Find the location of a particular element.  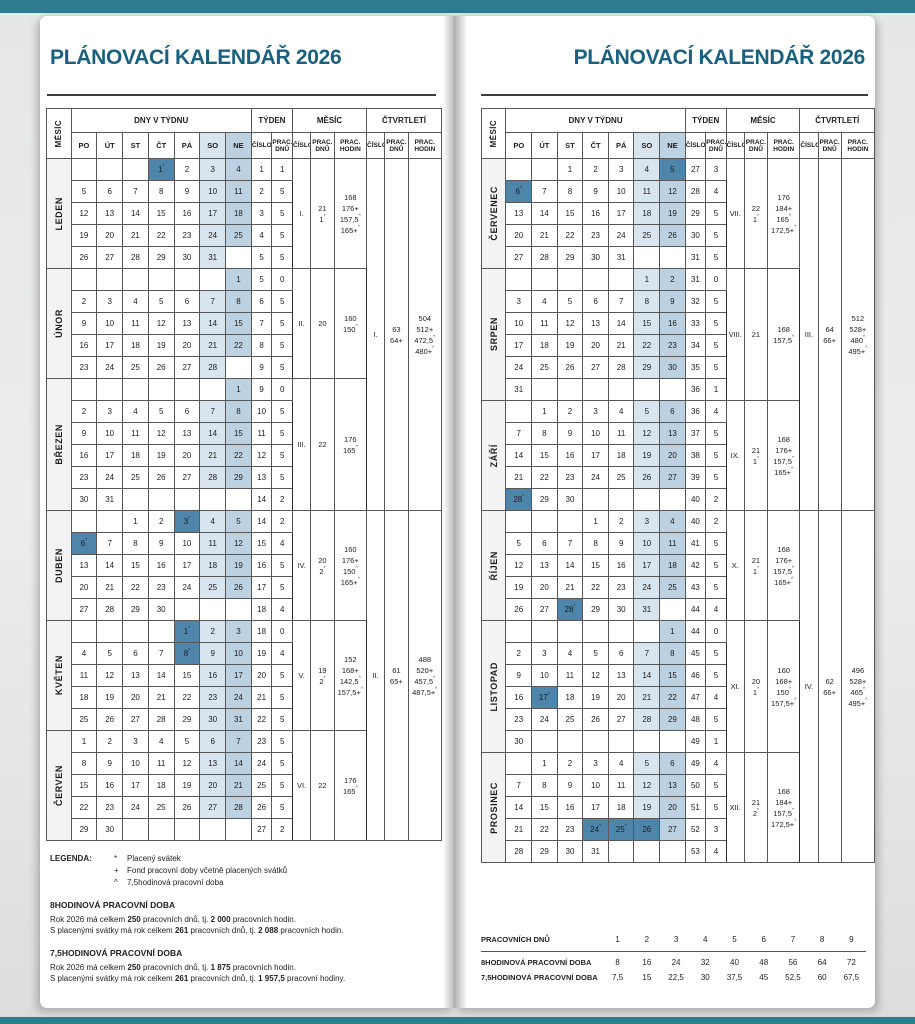

day-cell: 31 is located at coordinates (213, 257).